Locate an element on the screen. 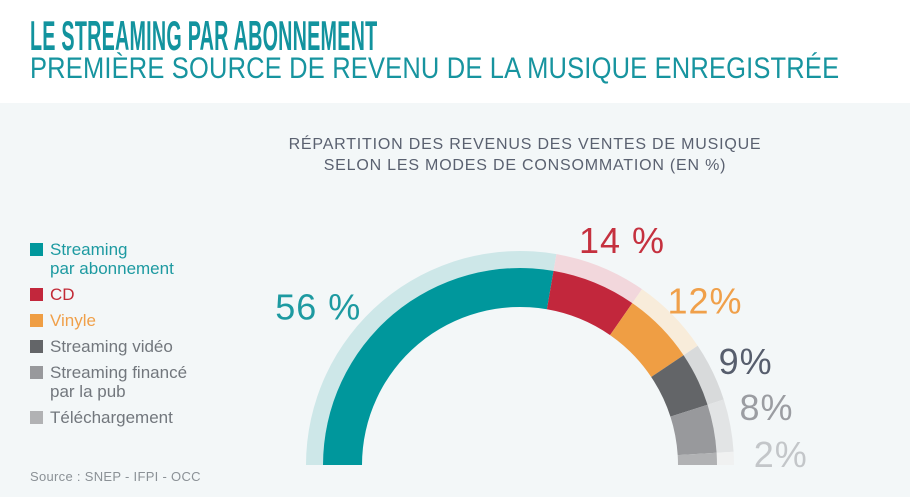  legend-swatch-streaming-video is located at coordinates (36, 346).